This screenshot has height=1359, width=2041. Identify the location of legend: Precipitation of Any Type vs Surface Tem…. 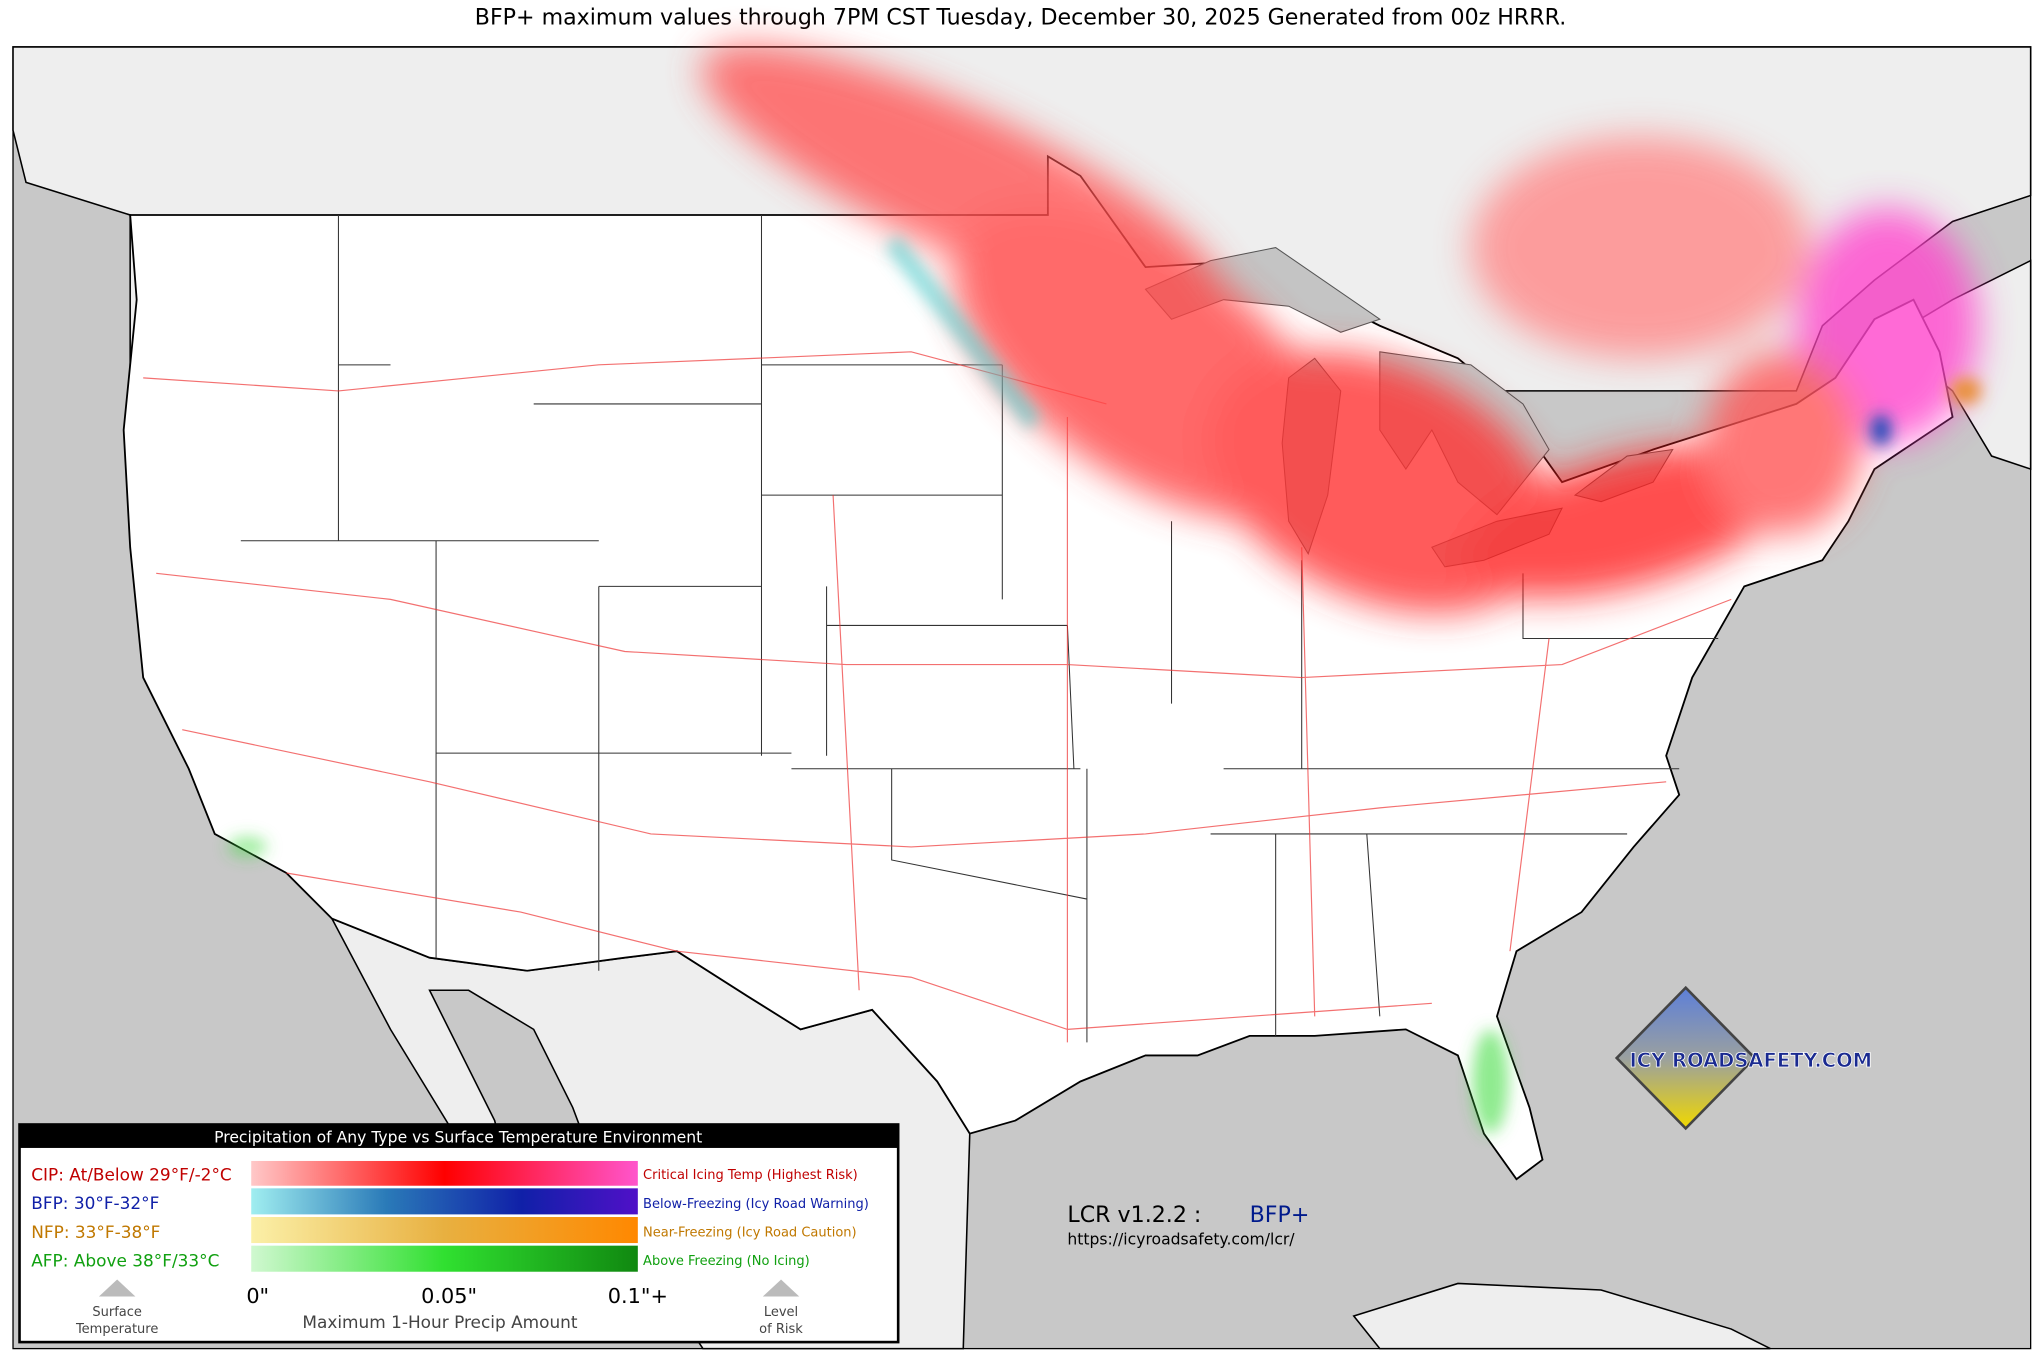
(459, 1233).